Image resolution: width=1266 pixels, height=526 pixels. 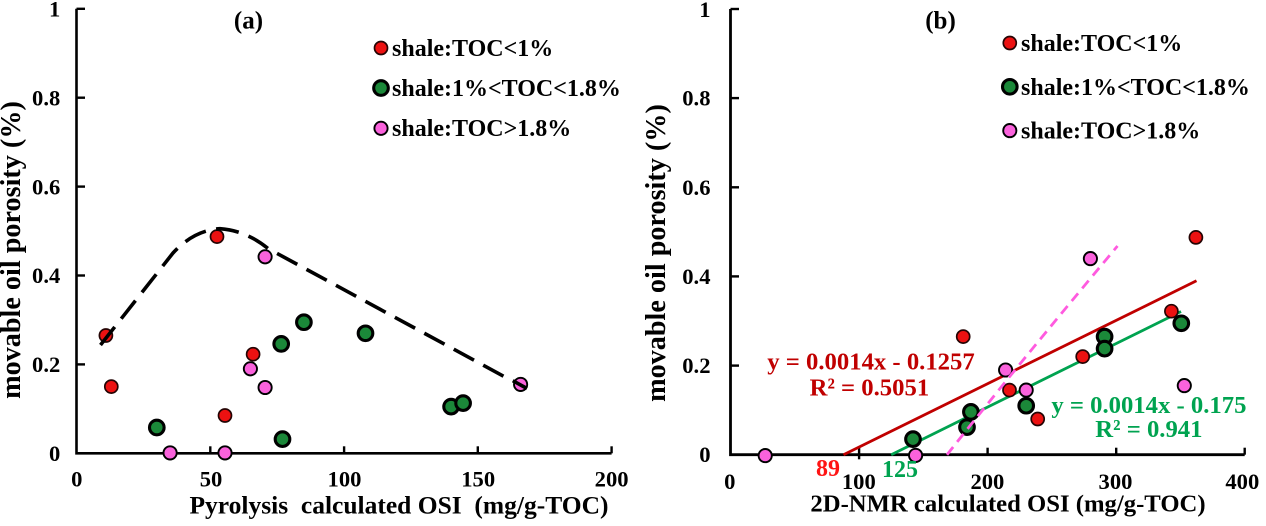 What do you see at coordinates (828, 469) in the screenshot?
I see `svg-text: 89` at bounding box center [828, 469].